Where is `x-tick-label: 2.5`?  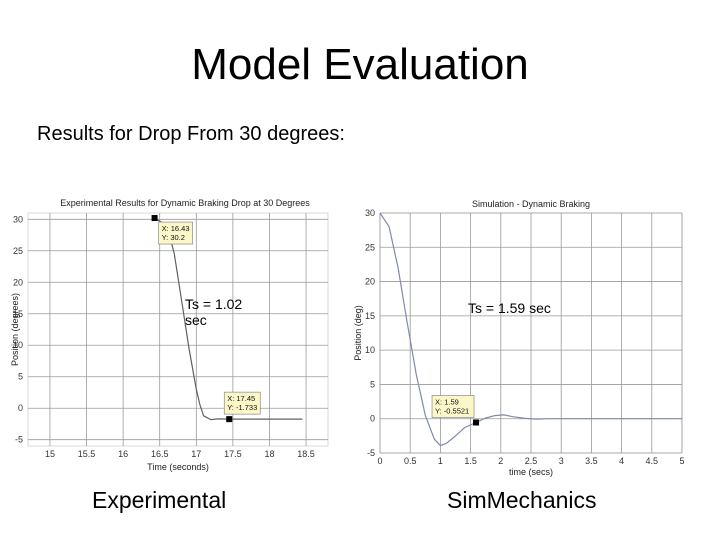 x-tick-label: 2.5 is located at coordinates (531, 461).